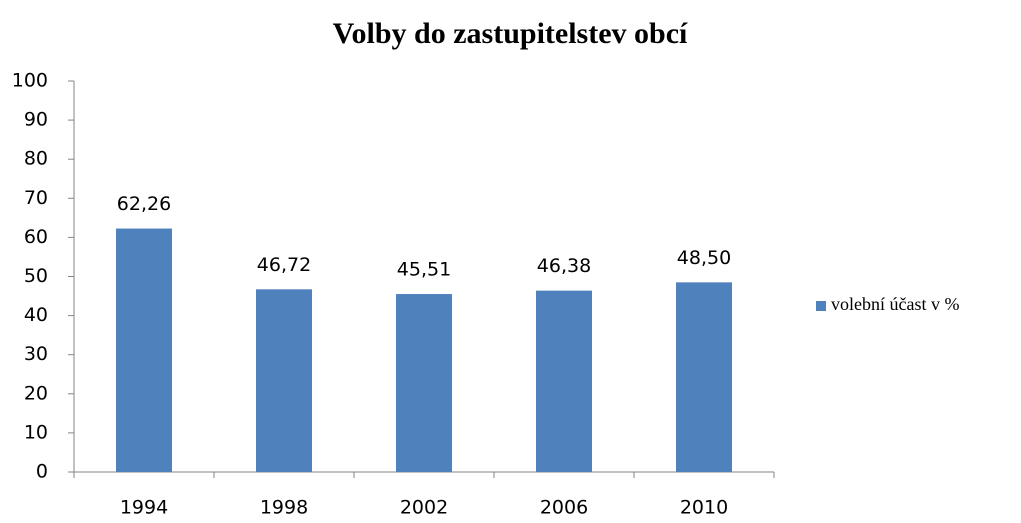 The width and height of the screenshot is (1021, 523). I want to click on y-tick-label: 30, so click(36, 354).